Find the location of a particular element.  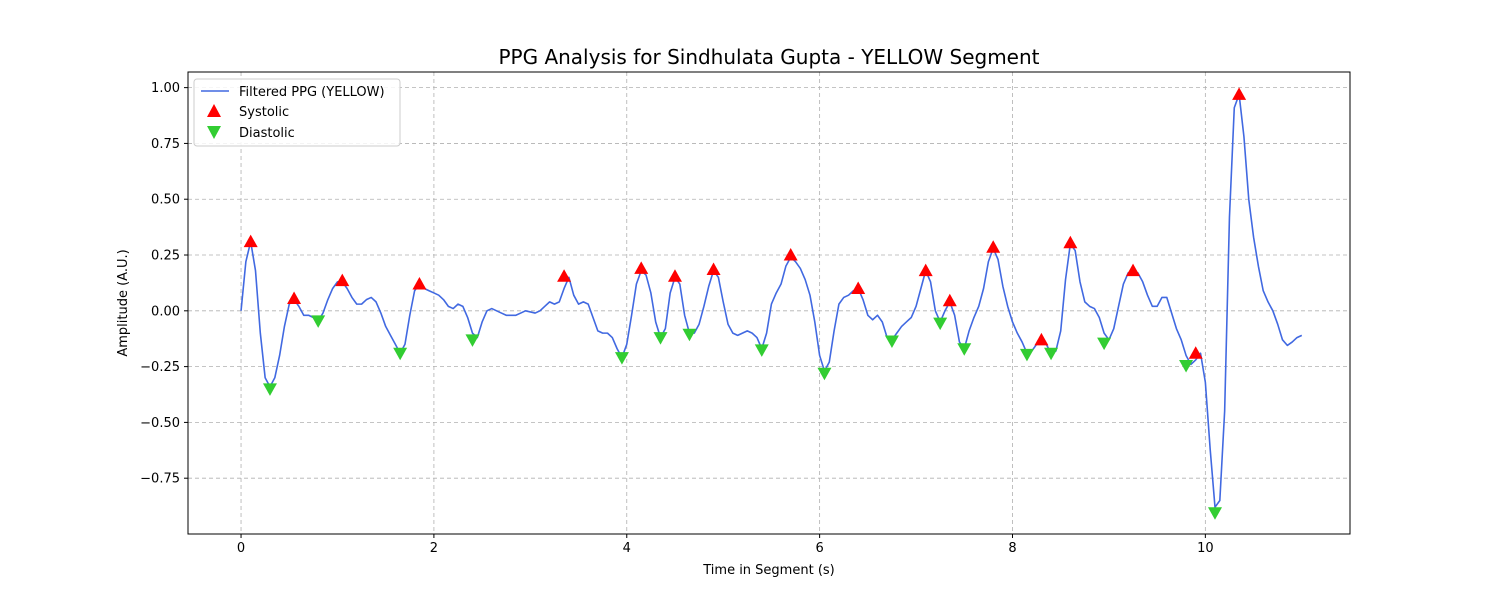

legend-box is located at coordinates (297, 112).